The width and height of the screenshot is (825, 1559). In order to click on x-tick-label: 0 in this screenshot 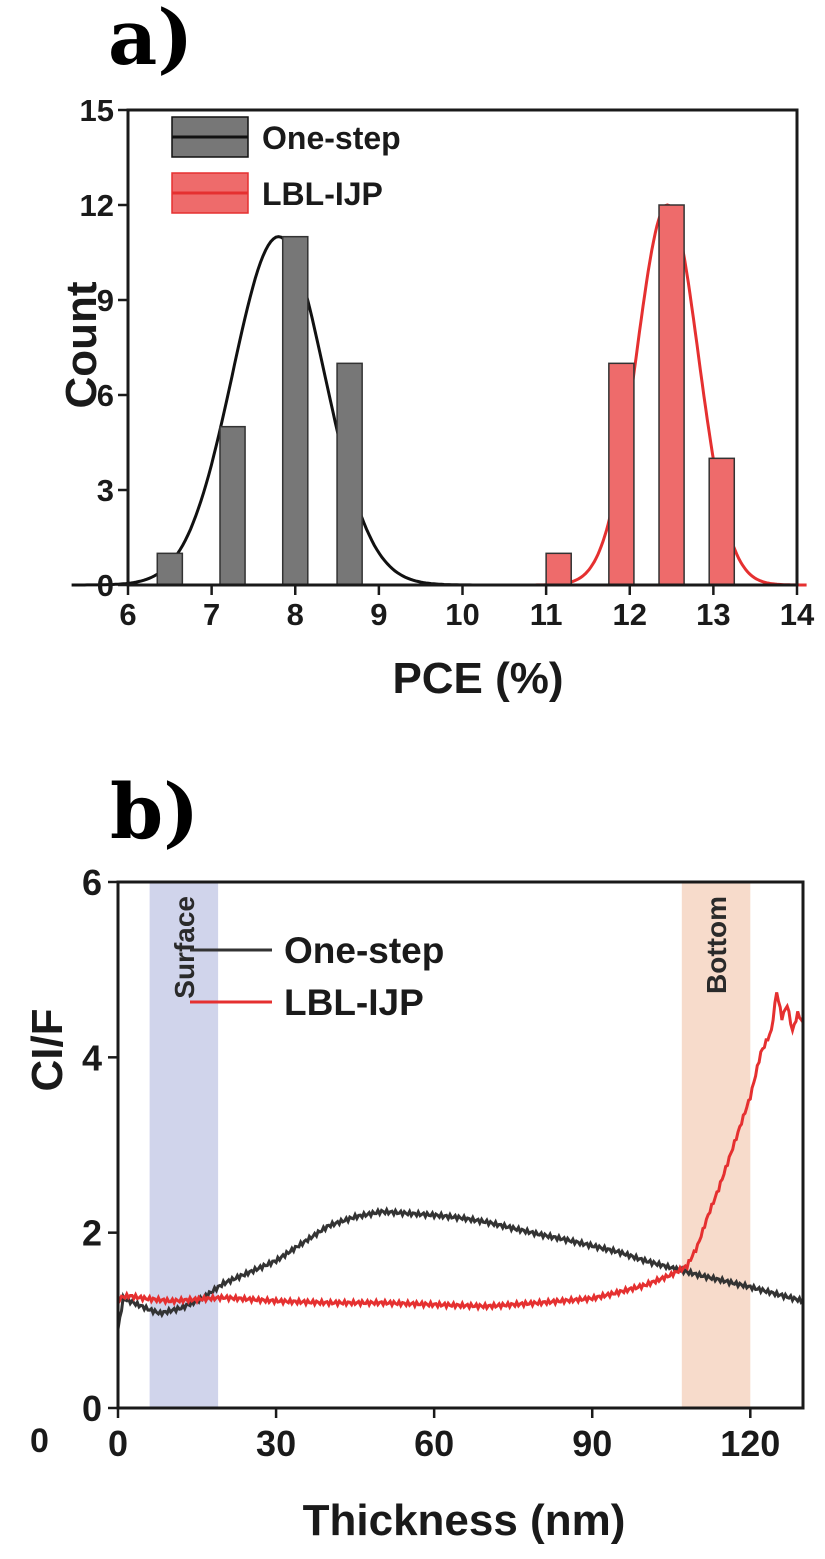, I will do `click(118, 1443)`.